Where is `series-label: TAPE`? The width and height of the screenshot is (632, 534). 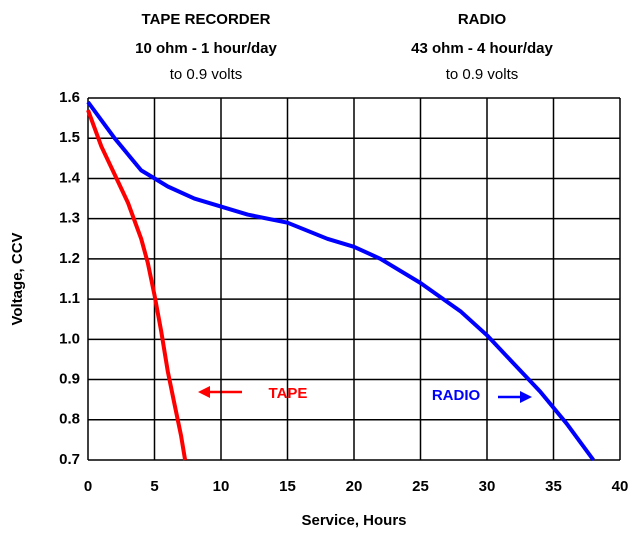
series-label: TAPE is located at coordinates (288, 393).